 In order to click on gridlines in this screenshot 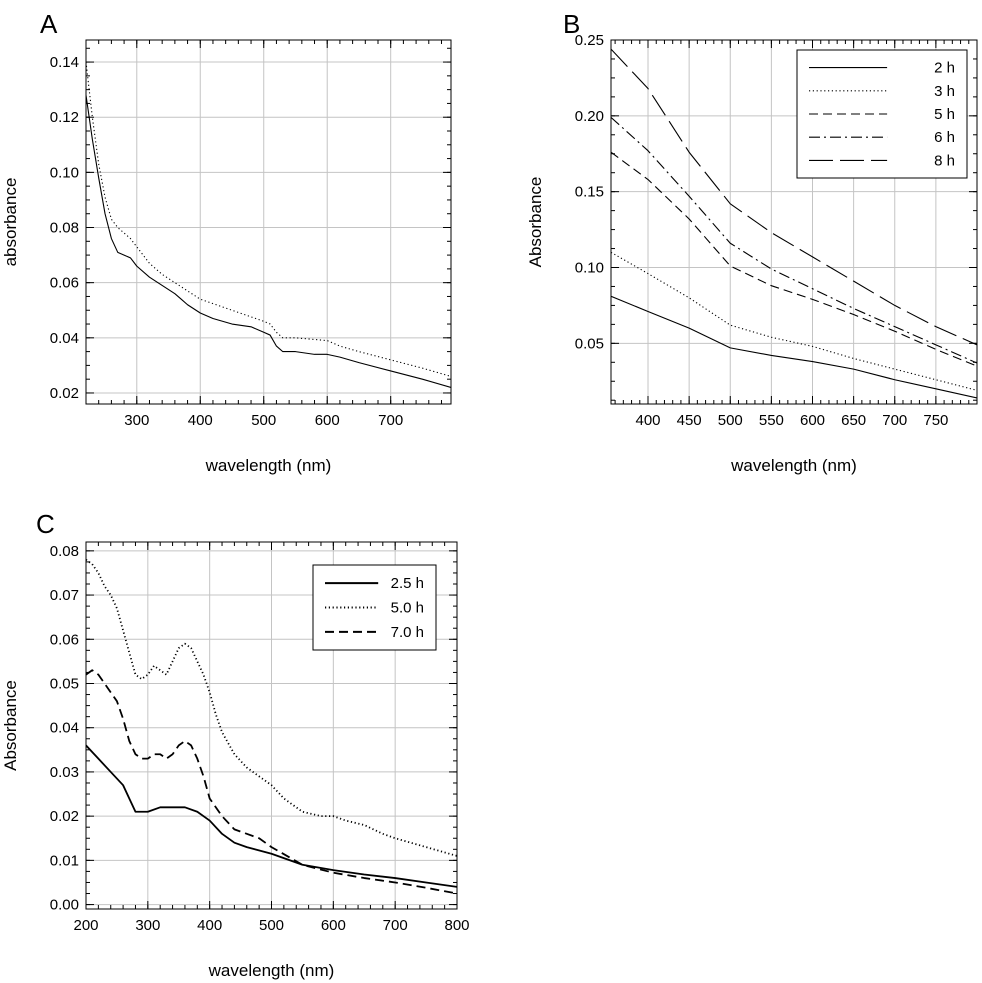, I will do `click(268, 222)`.